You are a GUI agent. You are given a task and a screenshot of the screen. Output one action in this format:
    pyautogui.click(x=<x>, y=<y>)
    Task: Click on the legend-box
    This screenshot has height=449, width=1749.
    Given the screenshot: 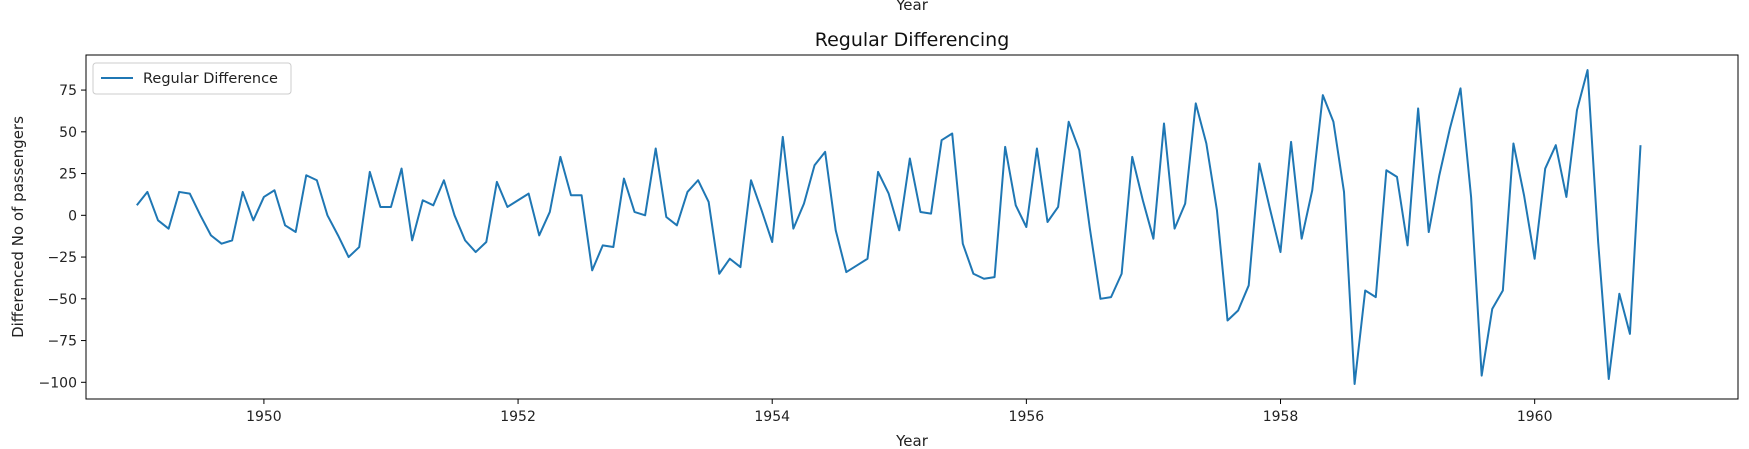 What is the action you would take?
    pyautogui.click(x=192, y=78)
    